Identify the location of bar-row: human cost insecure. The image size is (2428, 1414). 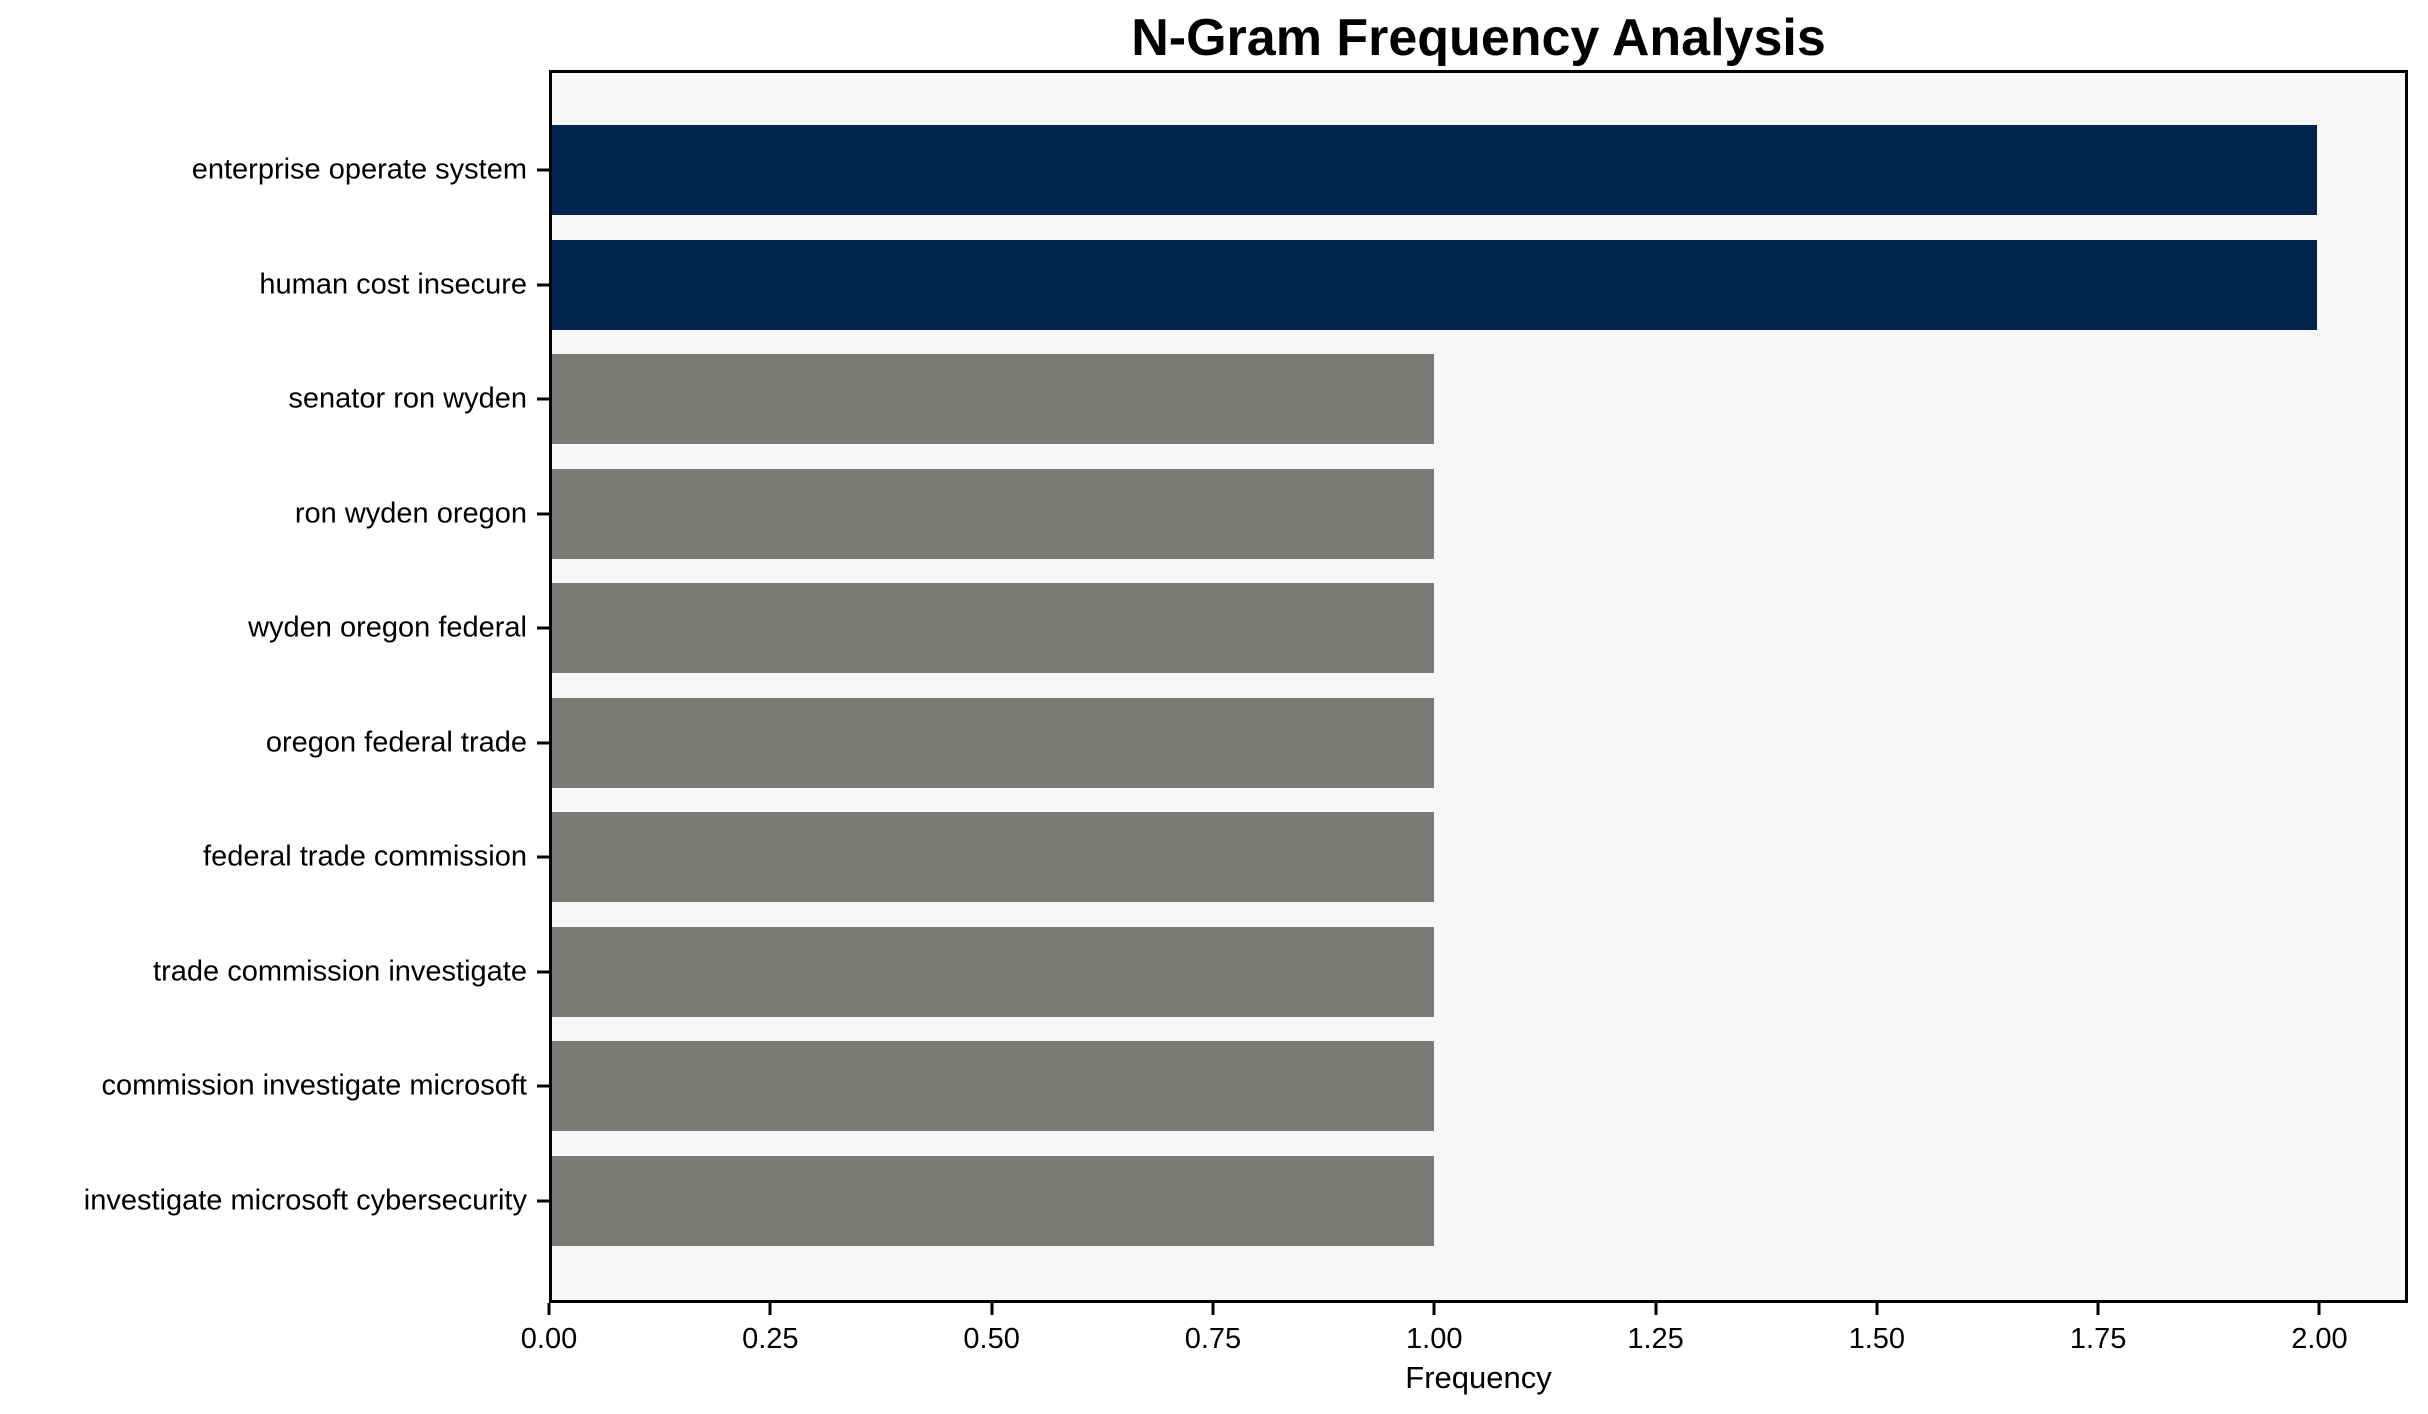
(1332, 285).